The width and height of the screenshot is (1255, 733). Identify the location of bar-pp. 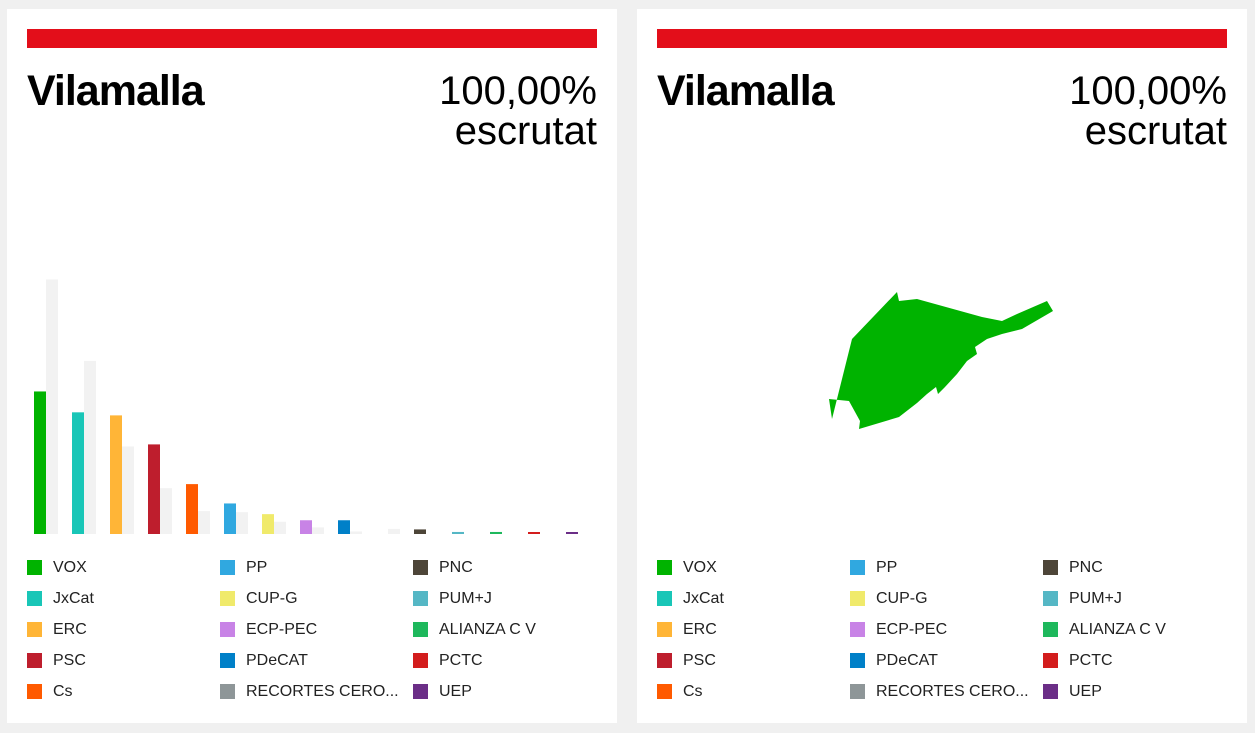
(230, 518).